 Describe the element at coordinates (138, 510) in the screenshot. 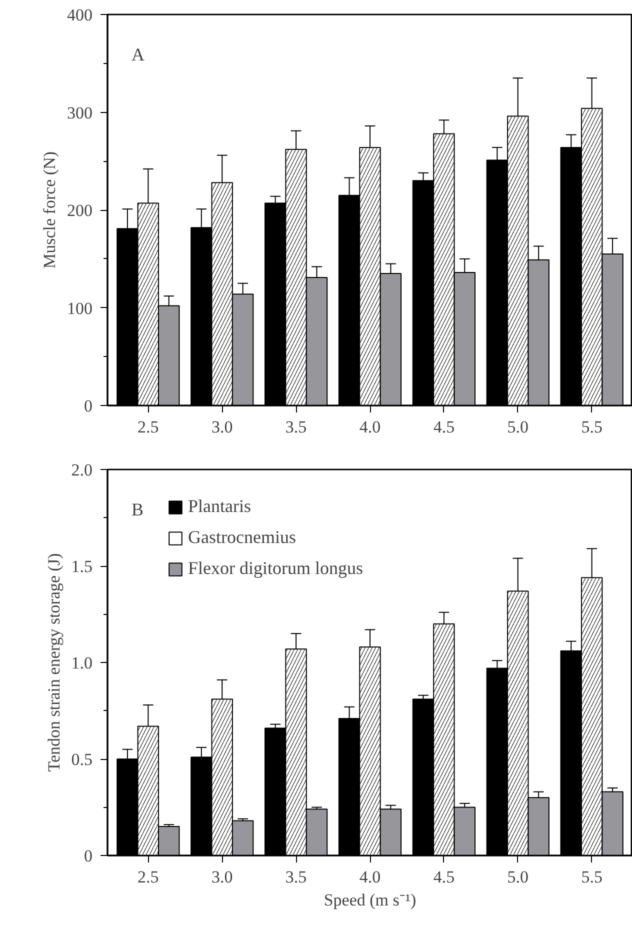

I see `annotation: B` at that location.